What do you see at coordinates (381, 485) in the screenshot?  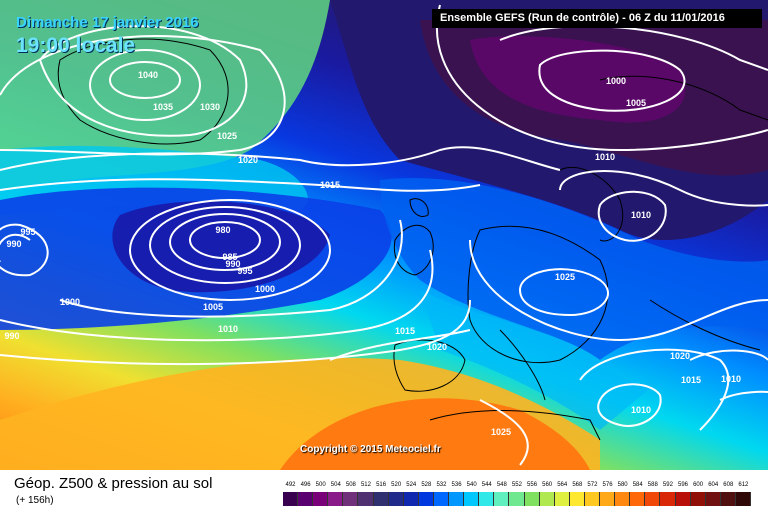 I see `scale-tick-label: 516` at bounding box center [381, 485].